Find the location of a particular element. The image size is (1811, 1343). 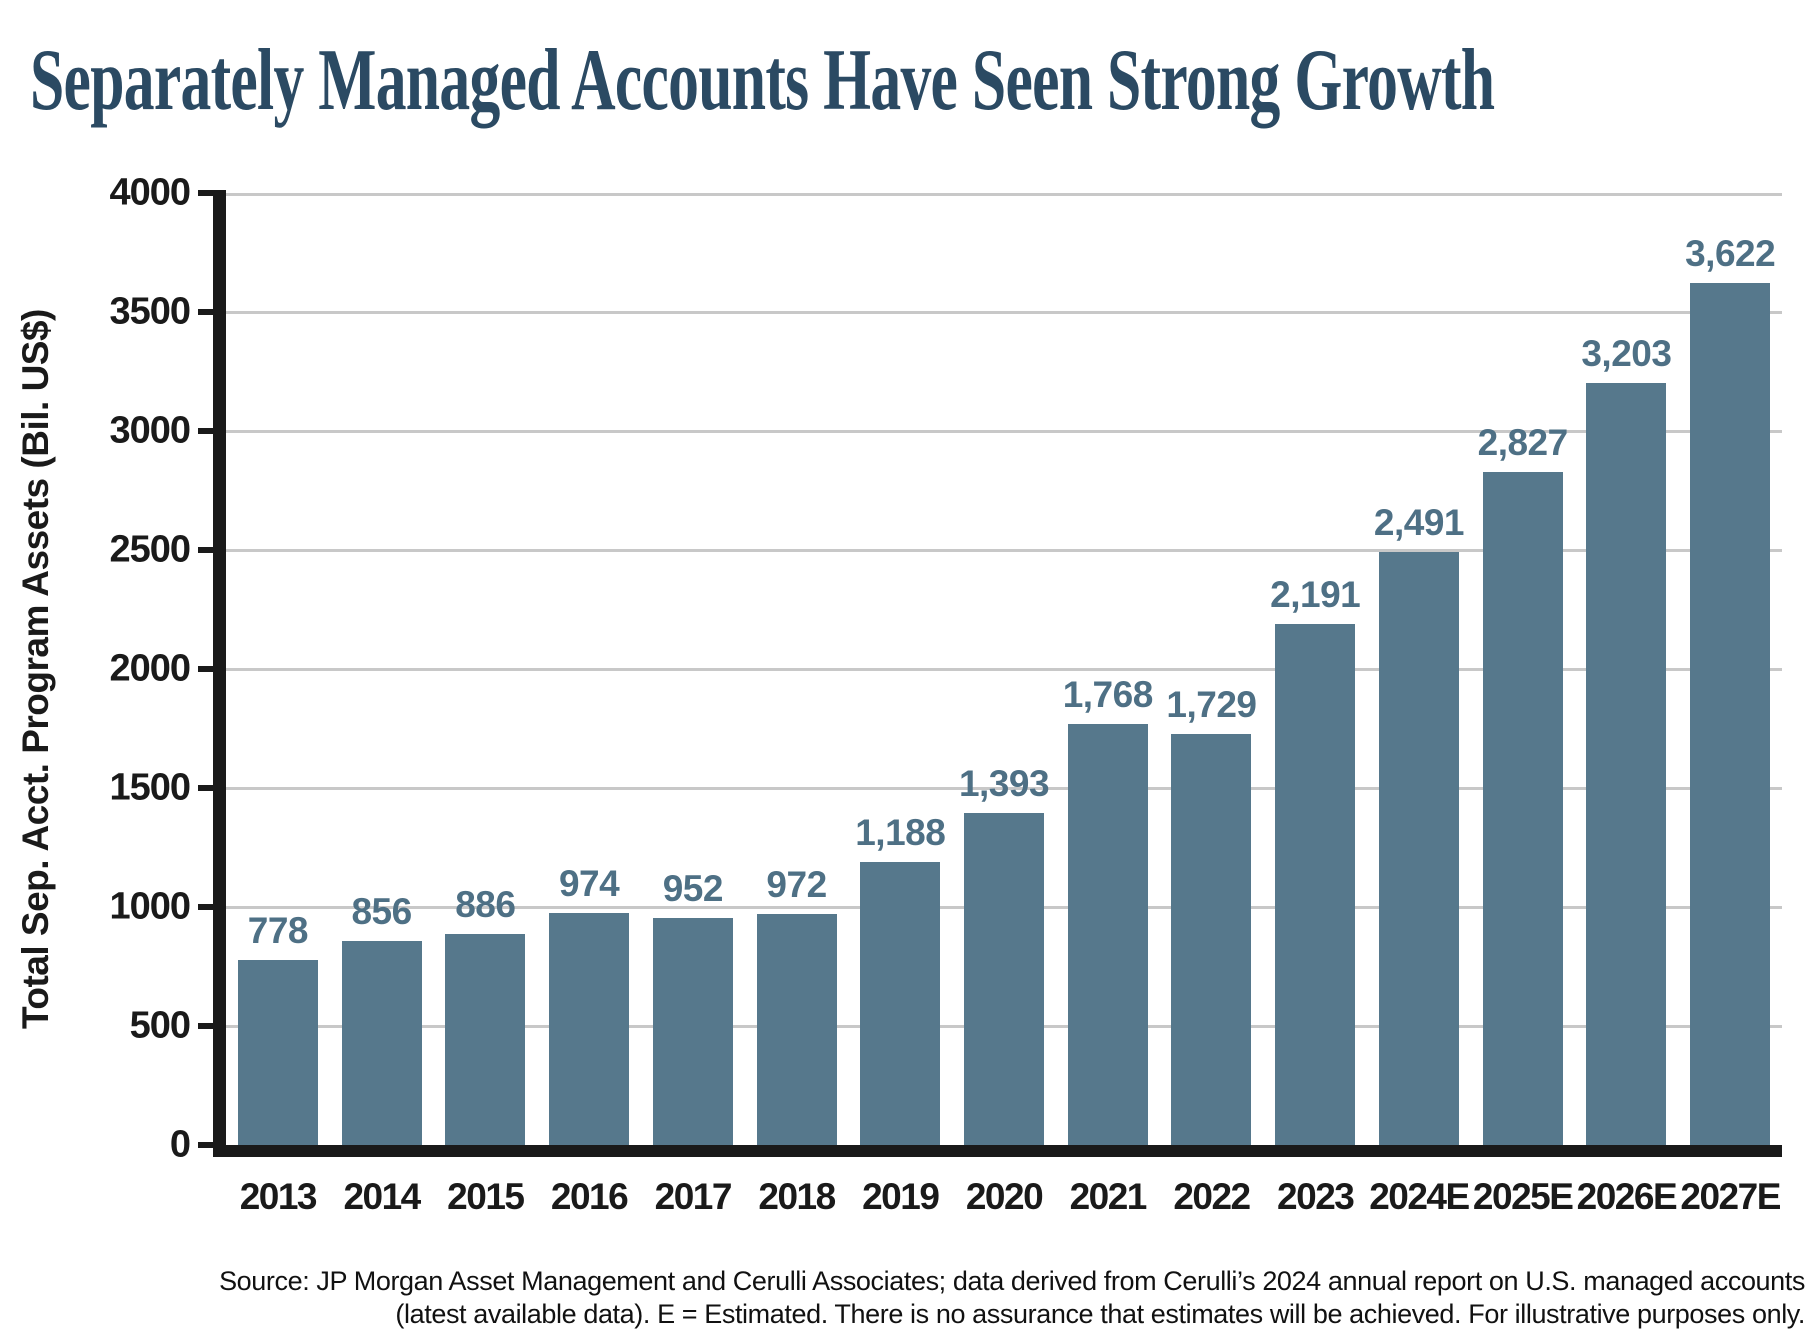

x-axis-baseline is located at coordinates (997, 1151).